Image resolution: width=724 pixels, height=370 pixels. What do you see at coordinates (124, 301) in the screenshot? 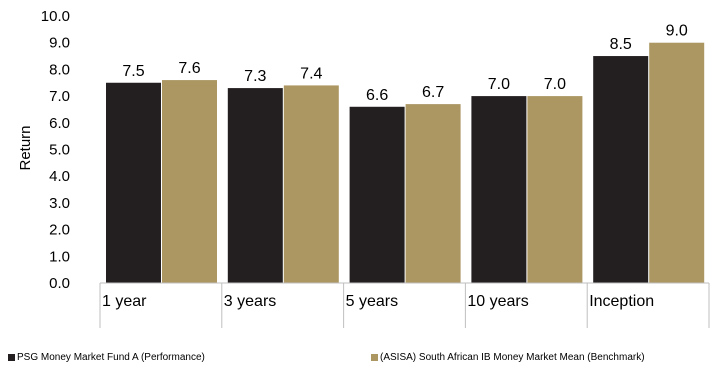
I see `x-tick-label: 1 year` at bounding box center [124, 301].